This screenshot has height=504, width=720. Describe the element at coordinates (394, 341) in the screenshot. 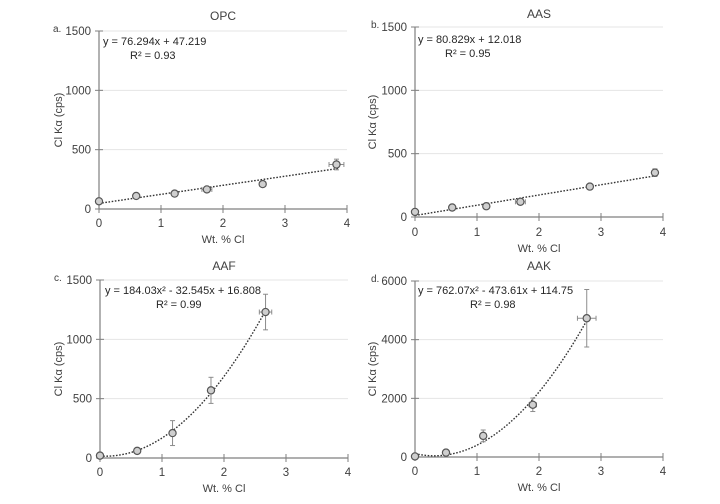

I see `y-tick-label: 4000` at that location.